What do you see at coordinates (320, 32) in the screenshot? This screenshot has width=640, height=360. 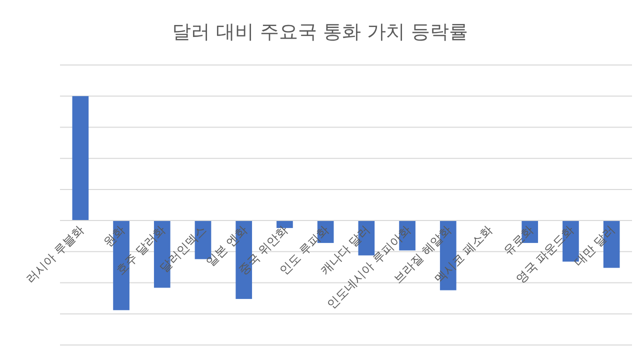 I see `chart-title: 달러 대비 주요국 통화 가치 등락률` at bounding box center [320, 32].